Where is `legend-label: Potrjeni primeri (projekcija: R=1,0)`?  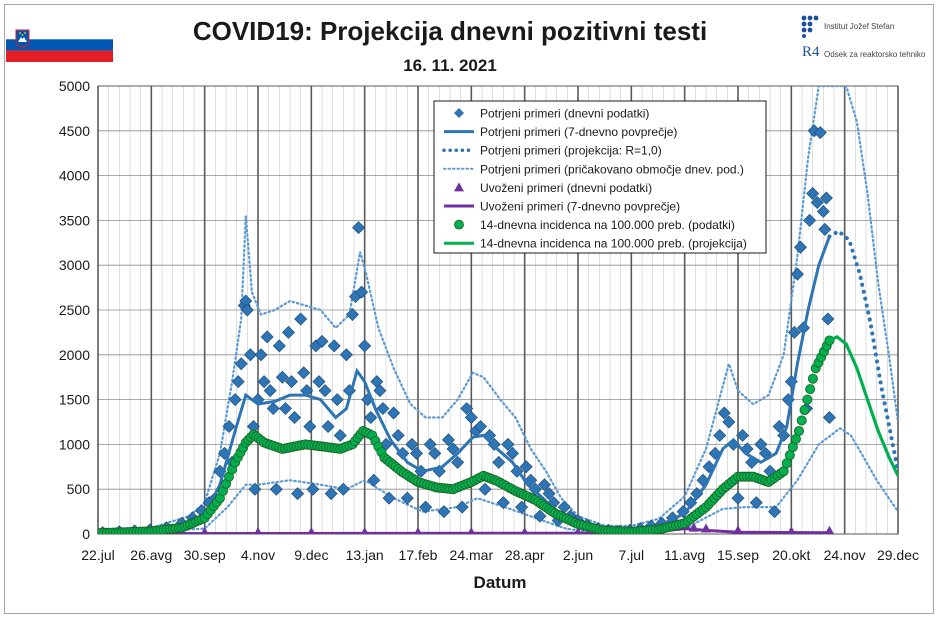 legend-label: Potrjeni primeri (projekcija: R=1,0) is located at coordinates (571, 151).